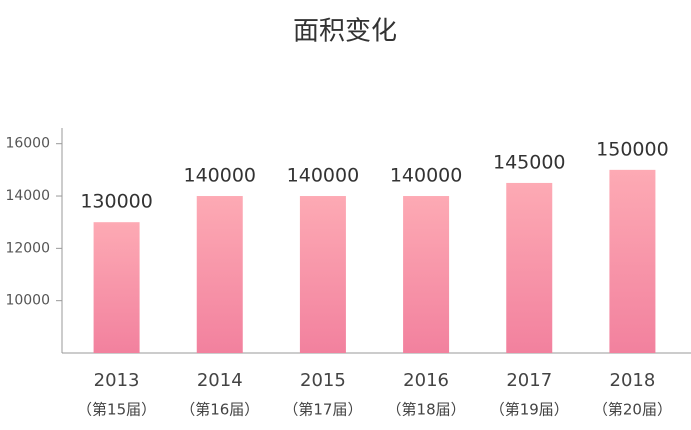 The image size is (691, 430). I want to click on x-sublabel: （第20届）, so click(632, 410).